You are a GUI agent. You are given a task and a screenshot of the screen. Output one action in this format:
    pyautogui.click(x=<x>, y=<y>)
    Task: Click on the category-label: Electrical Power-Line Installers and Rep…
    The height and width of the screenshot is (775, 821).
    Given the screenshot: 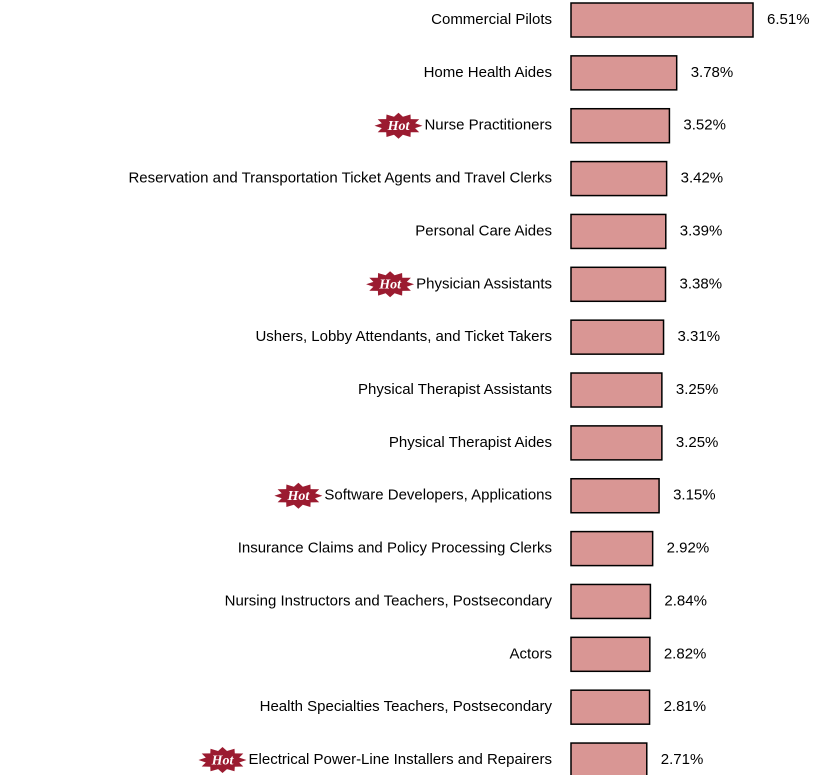 What is the action you would take?
    pyautogui.click(x=400, y=759)
    